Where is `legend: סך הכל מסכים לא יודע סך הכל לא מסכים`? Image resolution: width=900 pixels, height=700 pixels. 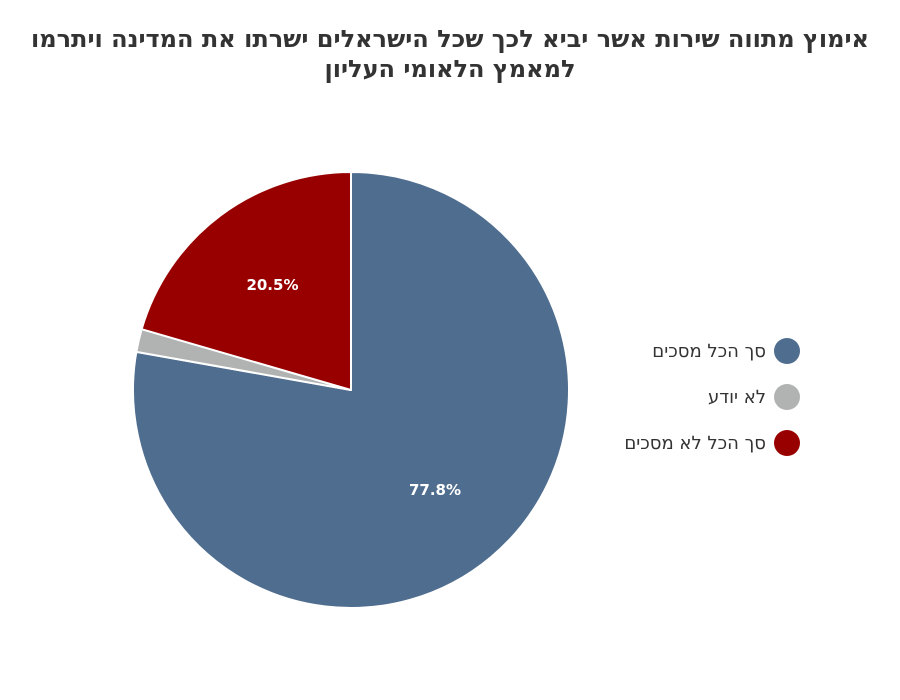 legend: סך הכל מסכים לא יודע סך הכל לא מסכים is located at coordinates (712, 397).